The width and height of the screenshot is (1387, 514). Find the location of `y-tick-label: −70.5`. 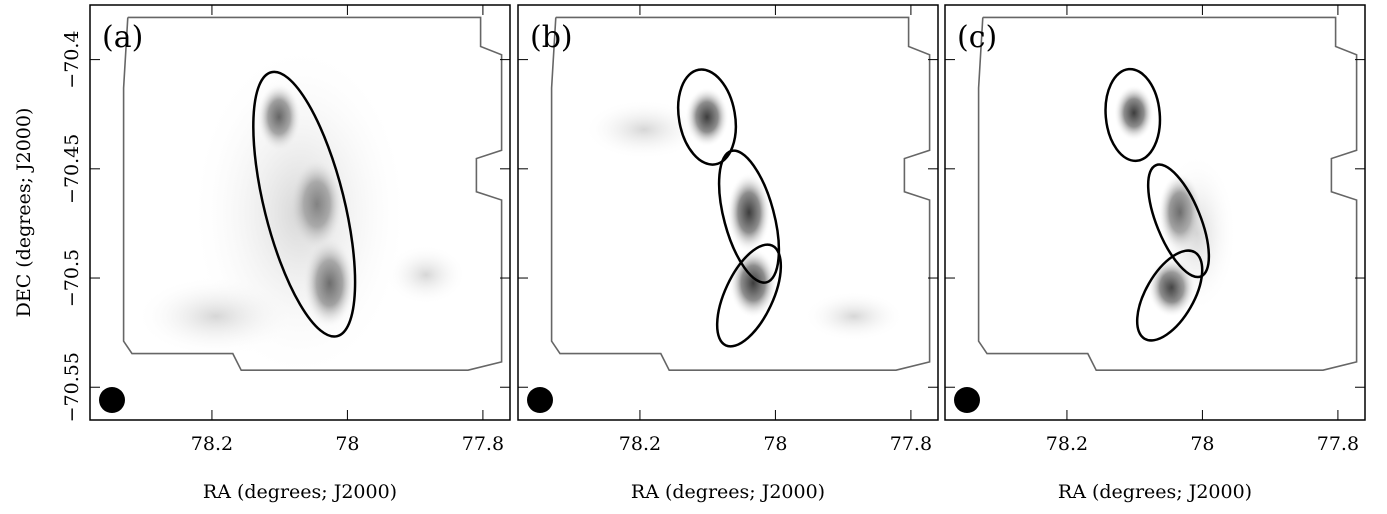

y-tick-label: −70.5 is located at coordinates (72, 278).